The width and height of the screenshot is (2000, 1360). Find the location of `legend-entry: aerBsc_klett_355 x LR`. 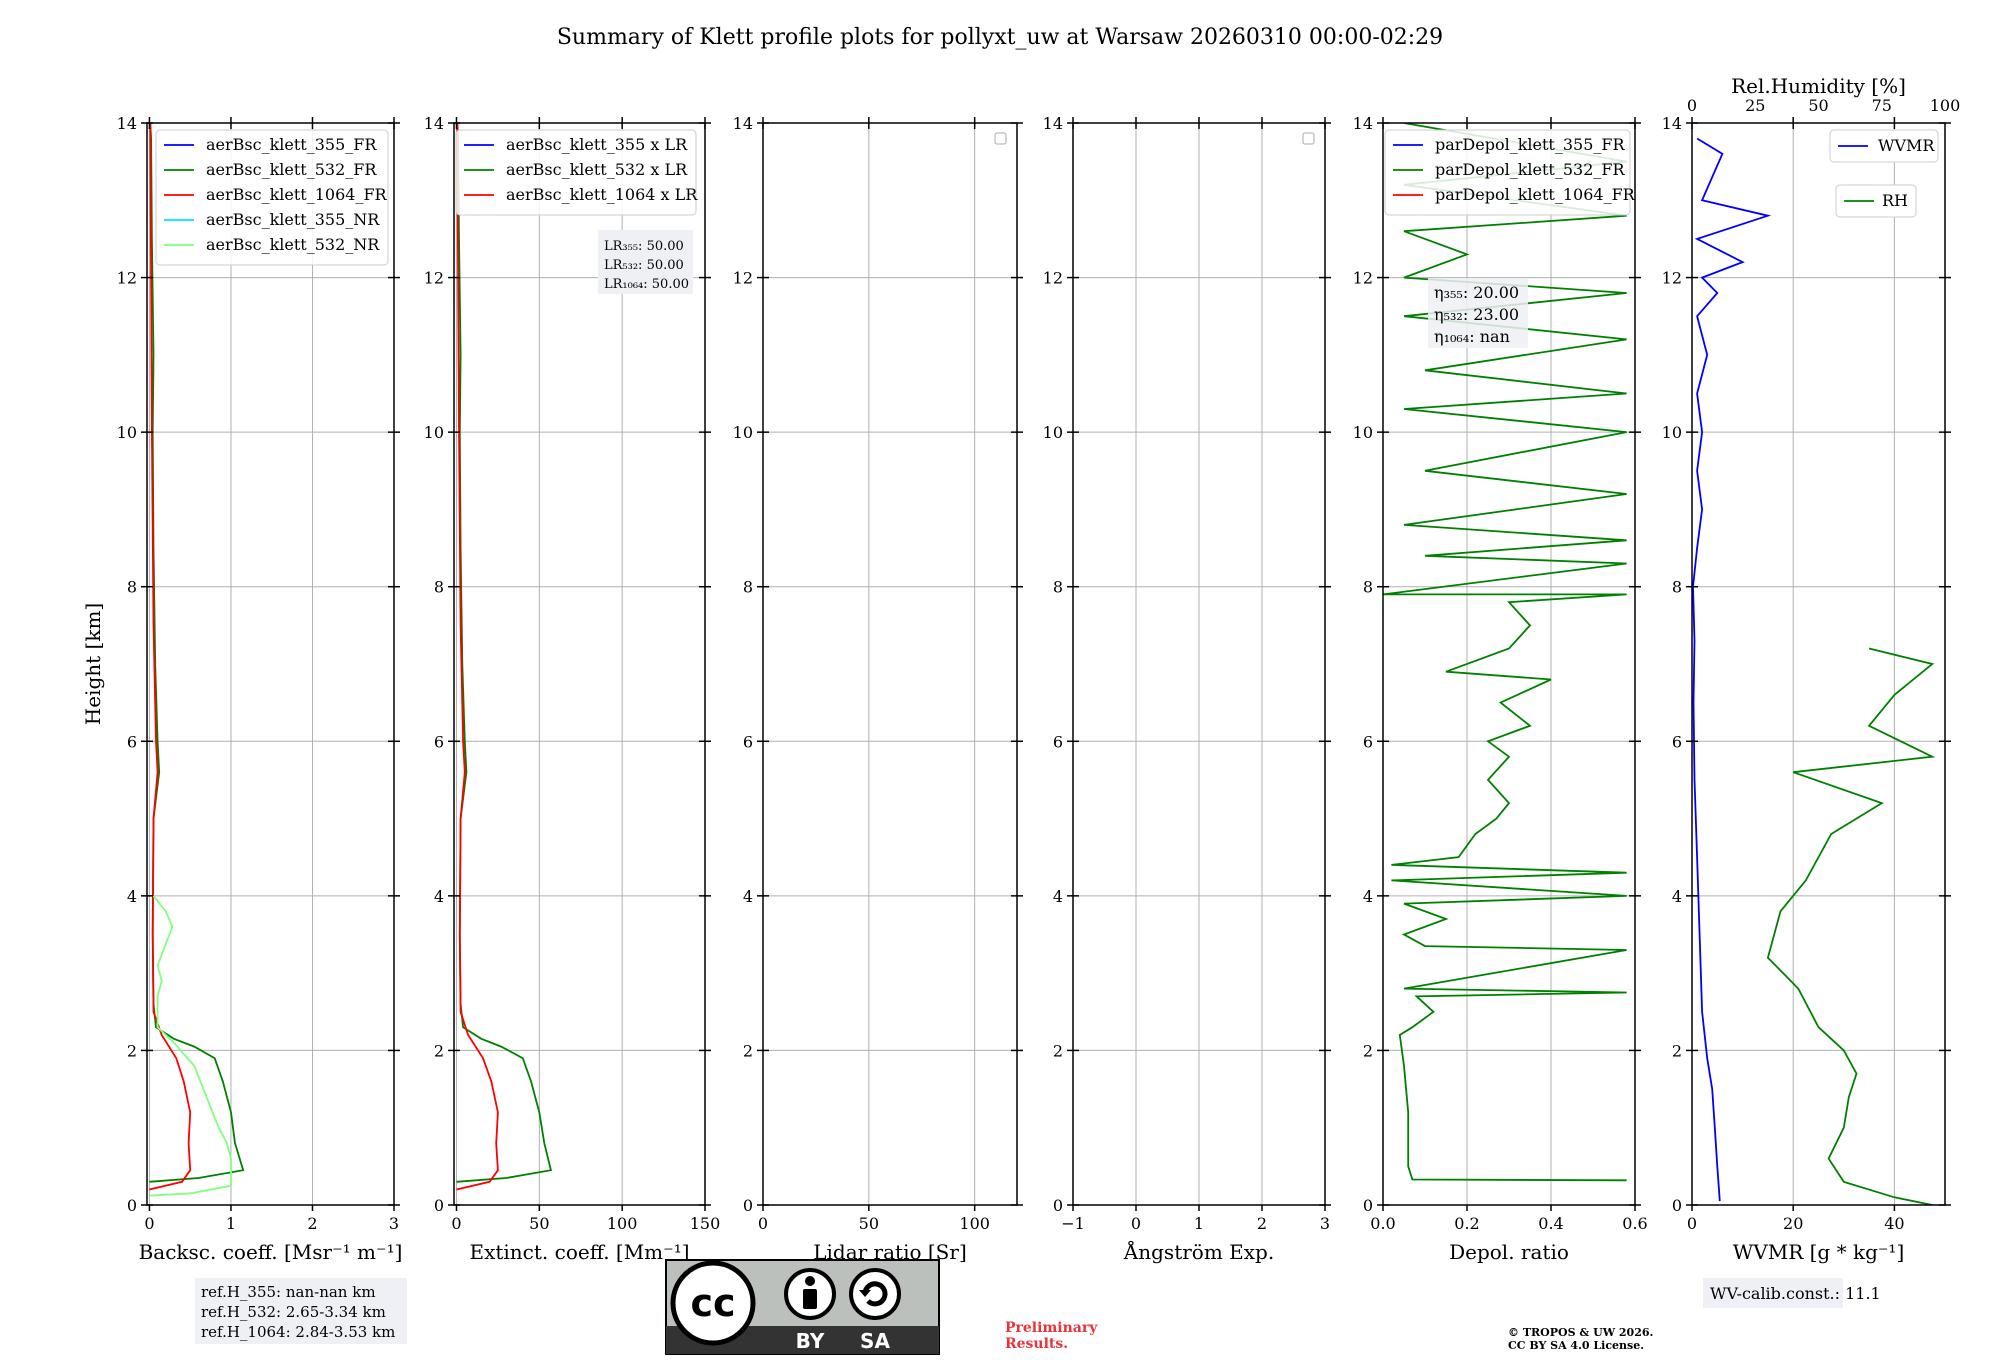

legend-entry: aerBsc_klett_355 x LR is located at coordinates (597, 144).